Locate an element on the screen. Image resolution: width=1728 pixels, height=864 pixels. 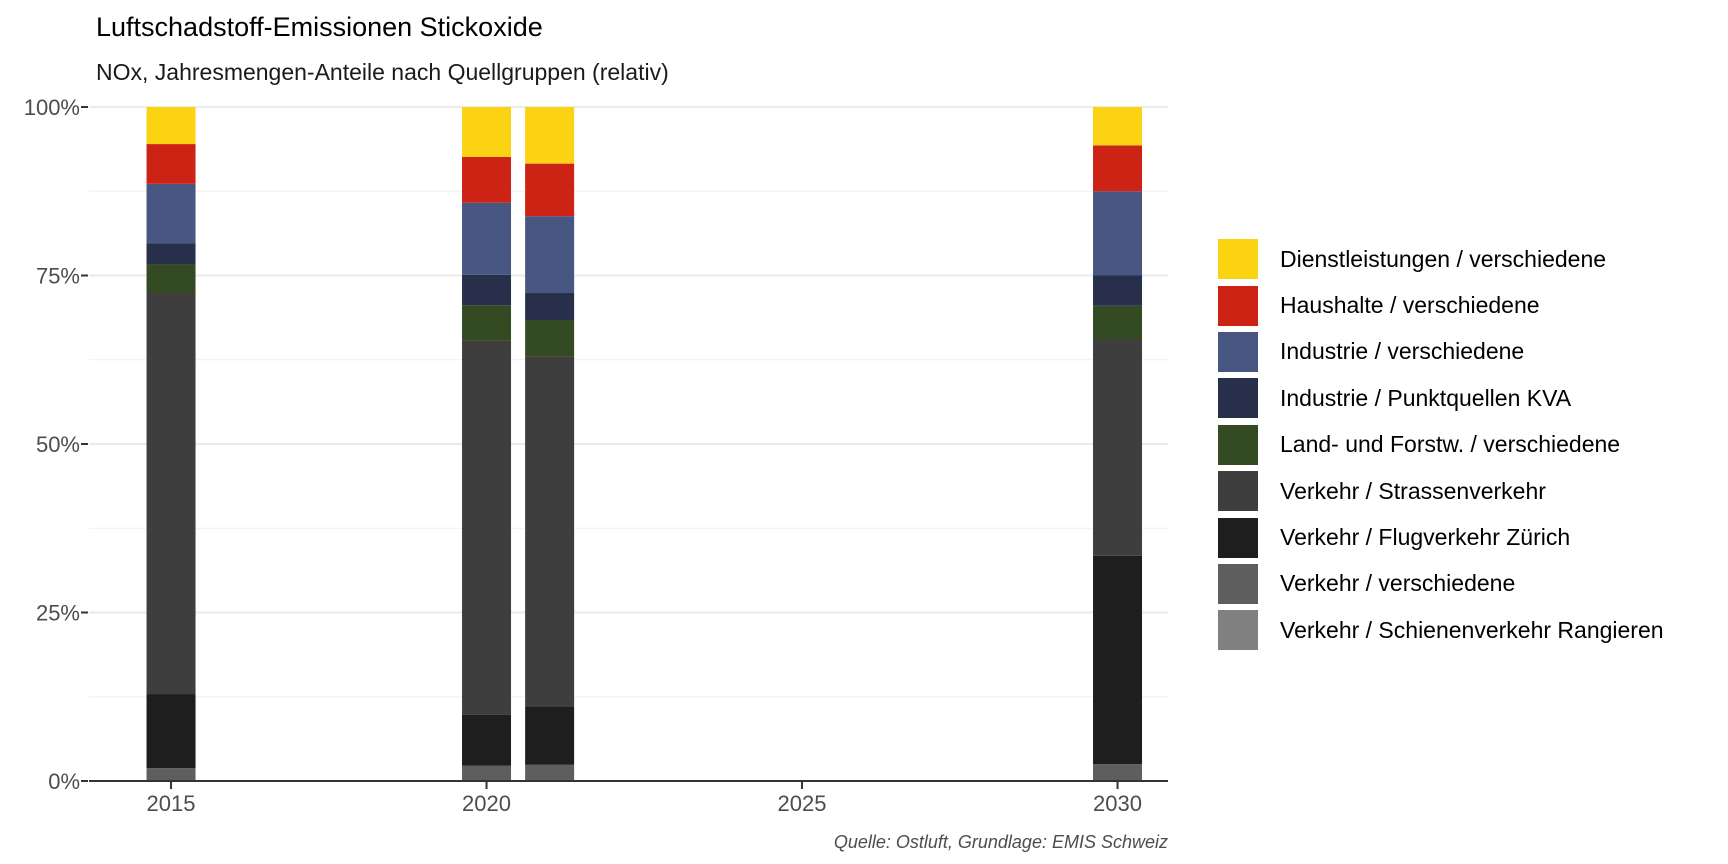
y-tick-label: 0% is located at coordinates (64, 781).